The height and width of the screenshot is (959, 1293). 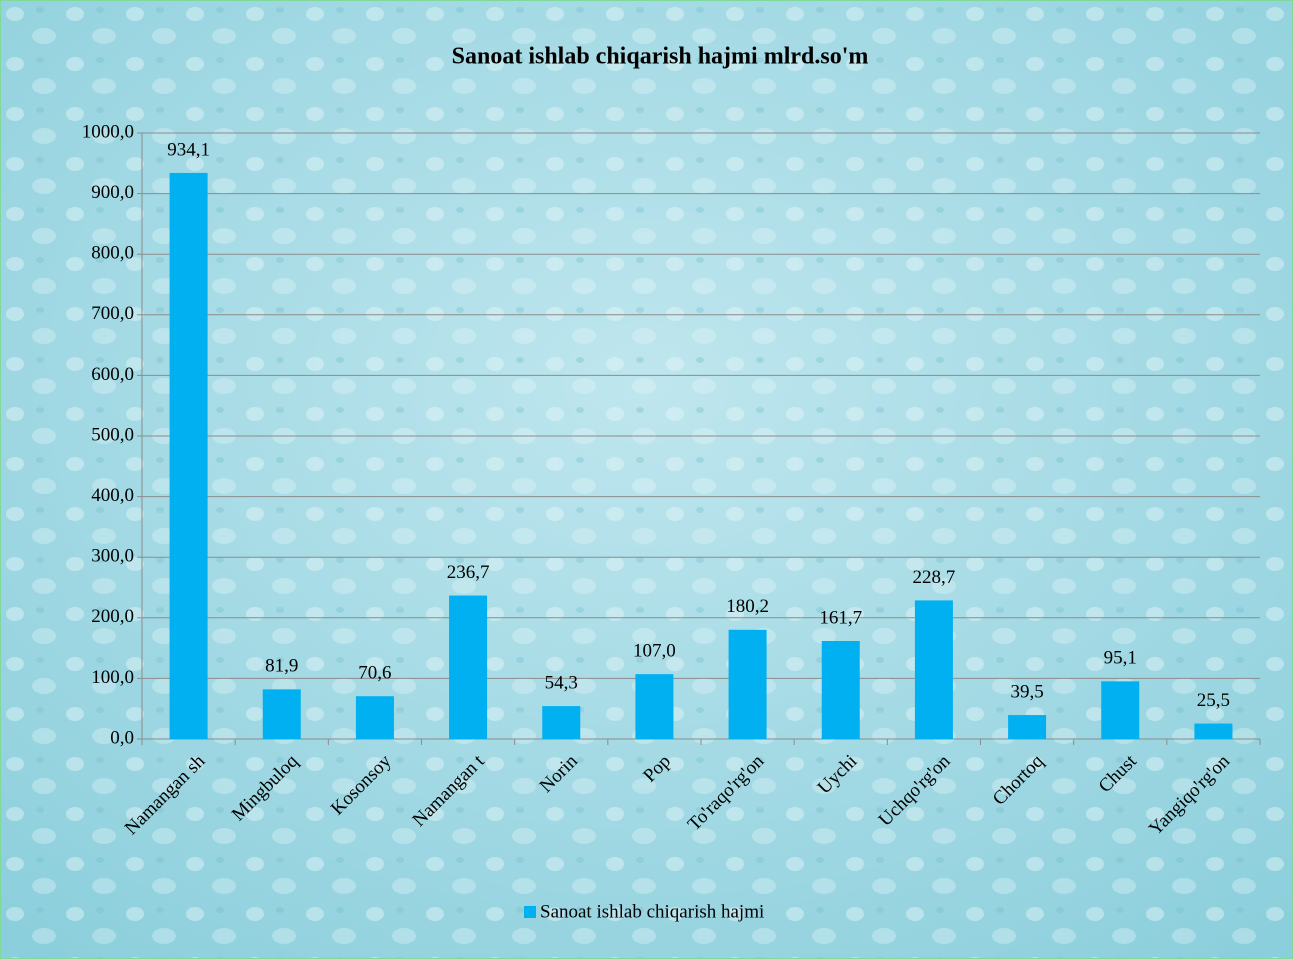 I want to click on data-label: 228,7, so click(x=934, y=577).